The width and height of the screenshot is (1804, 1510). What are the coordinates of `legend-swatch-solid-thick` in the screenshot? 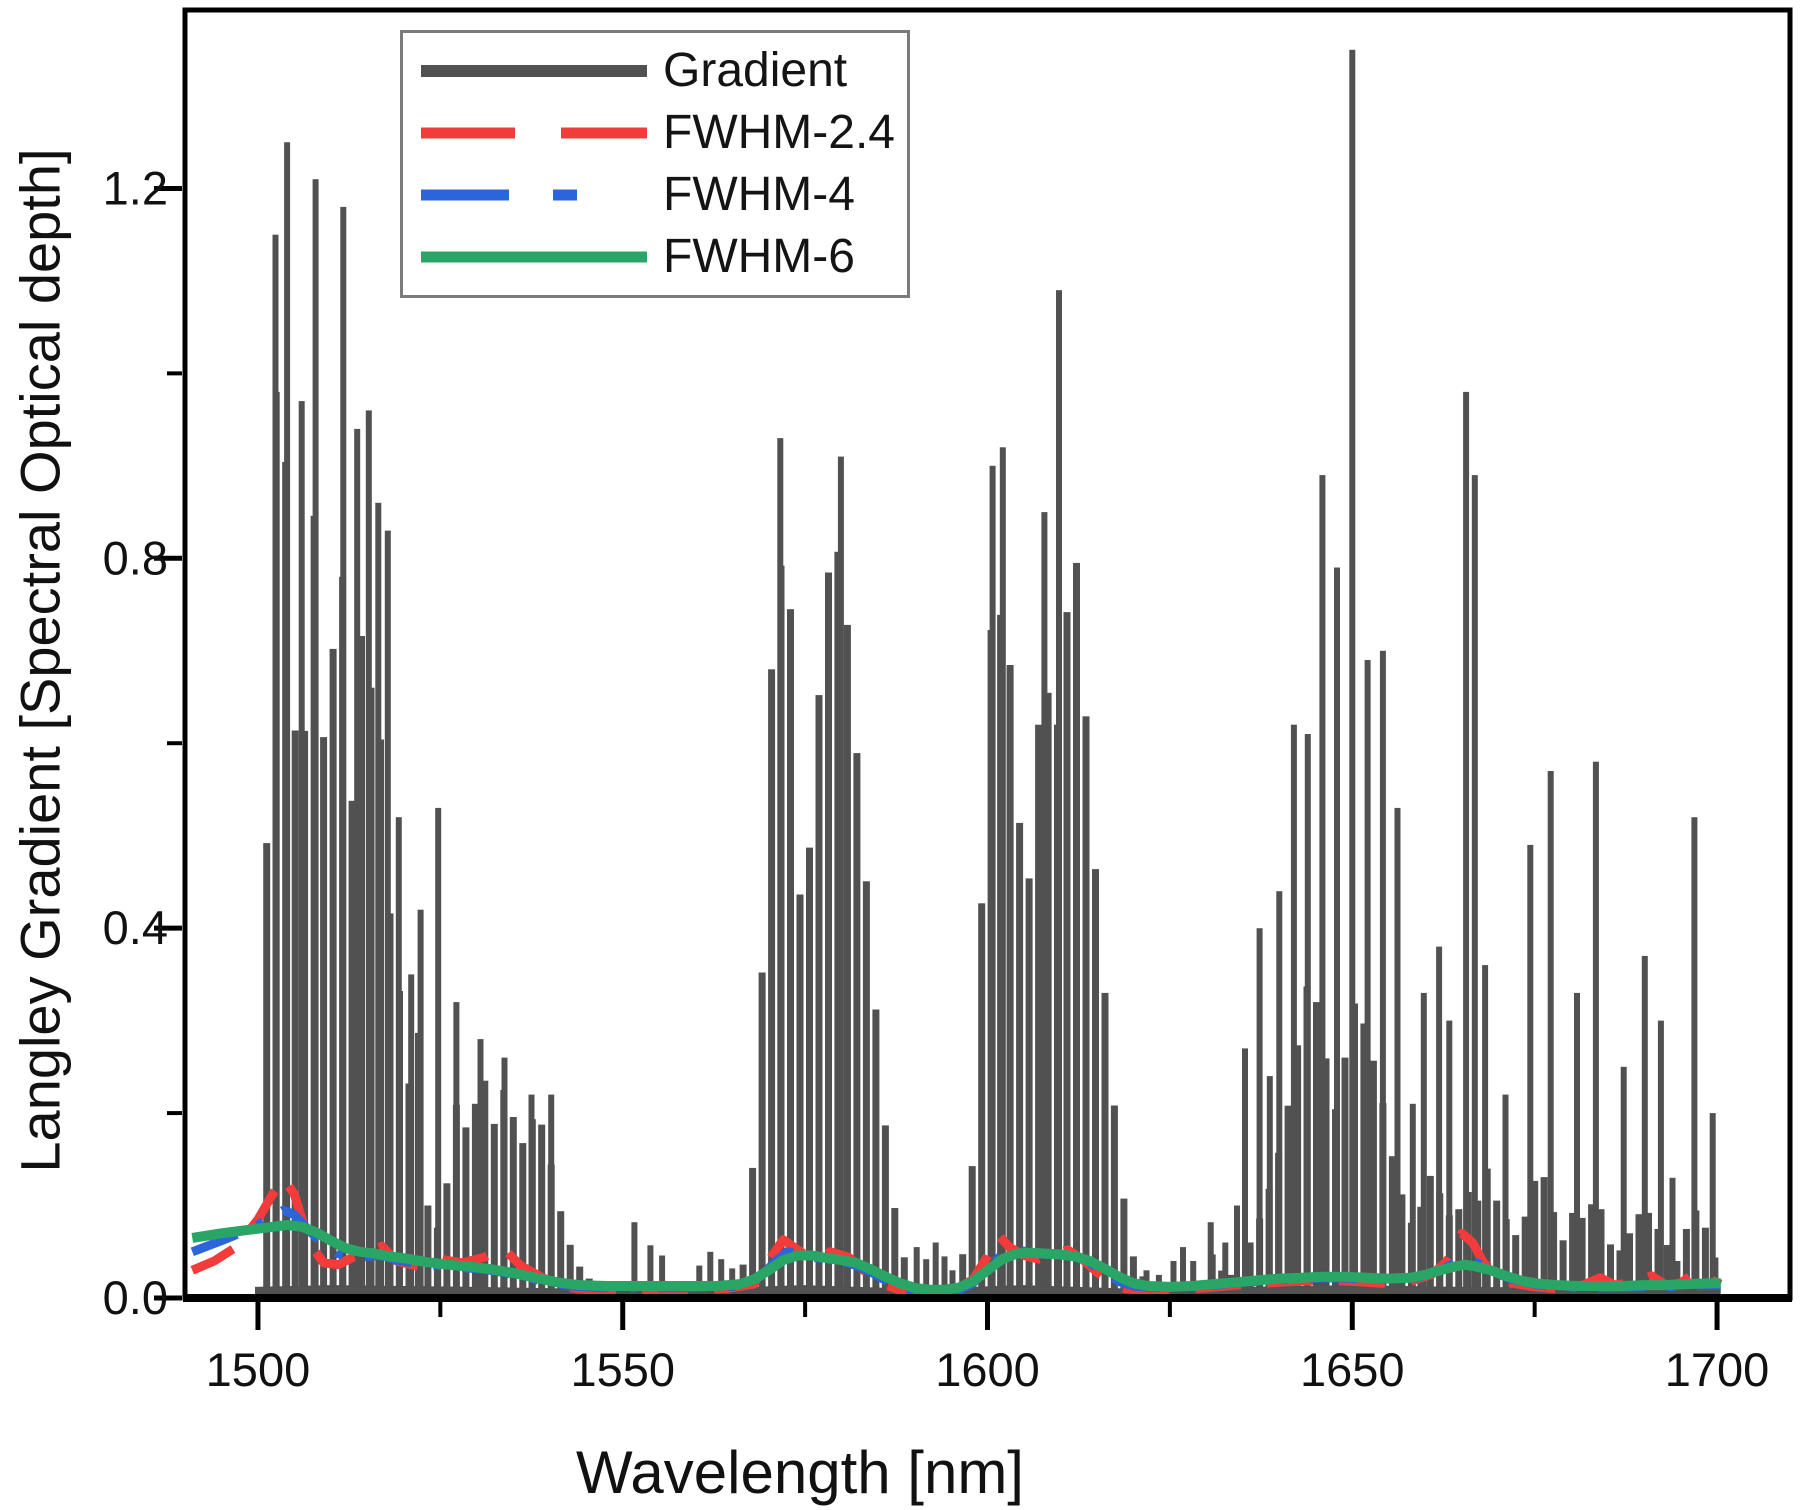 It's located at (534, 71).